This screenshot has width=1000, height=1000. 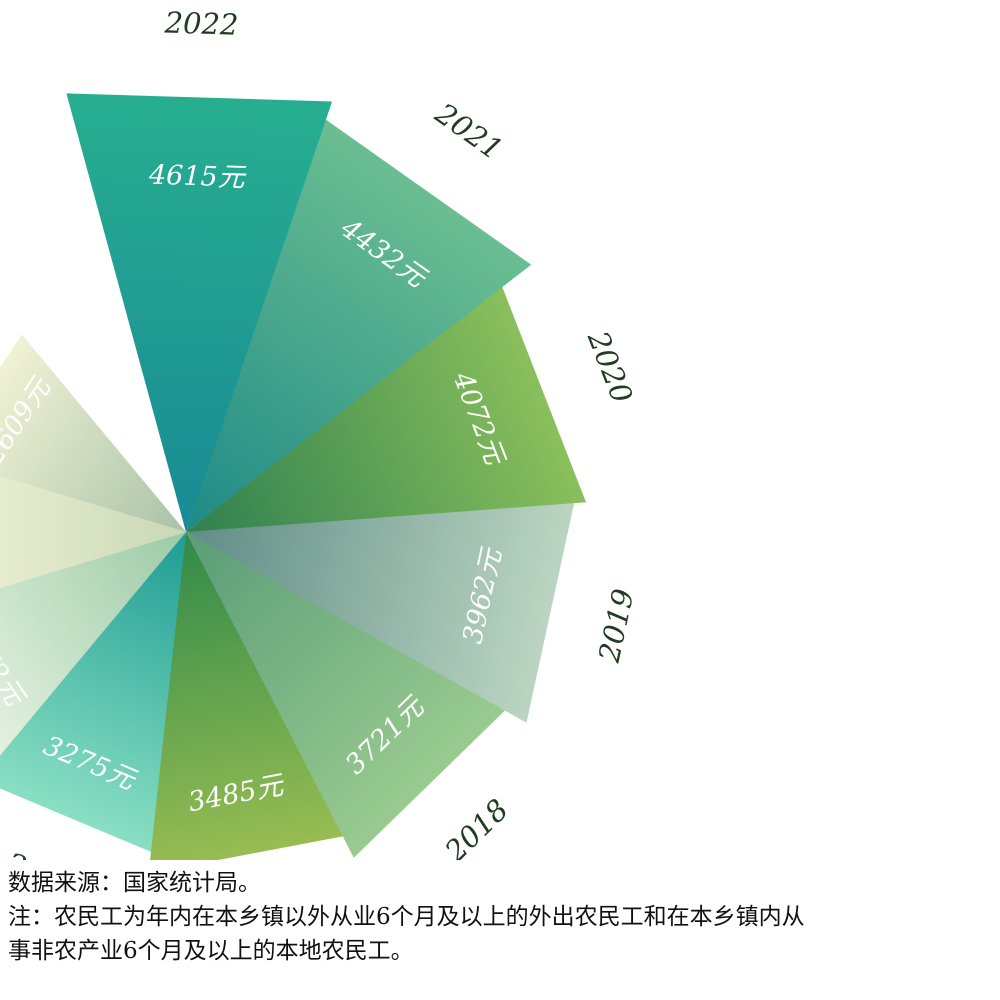 I want to click on bar-2013, so click(x=93, y=433).